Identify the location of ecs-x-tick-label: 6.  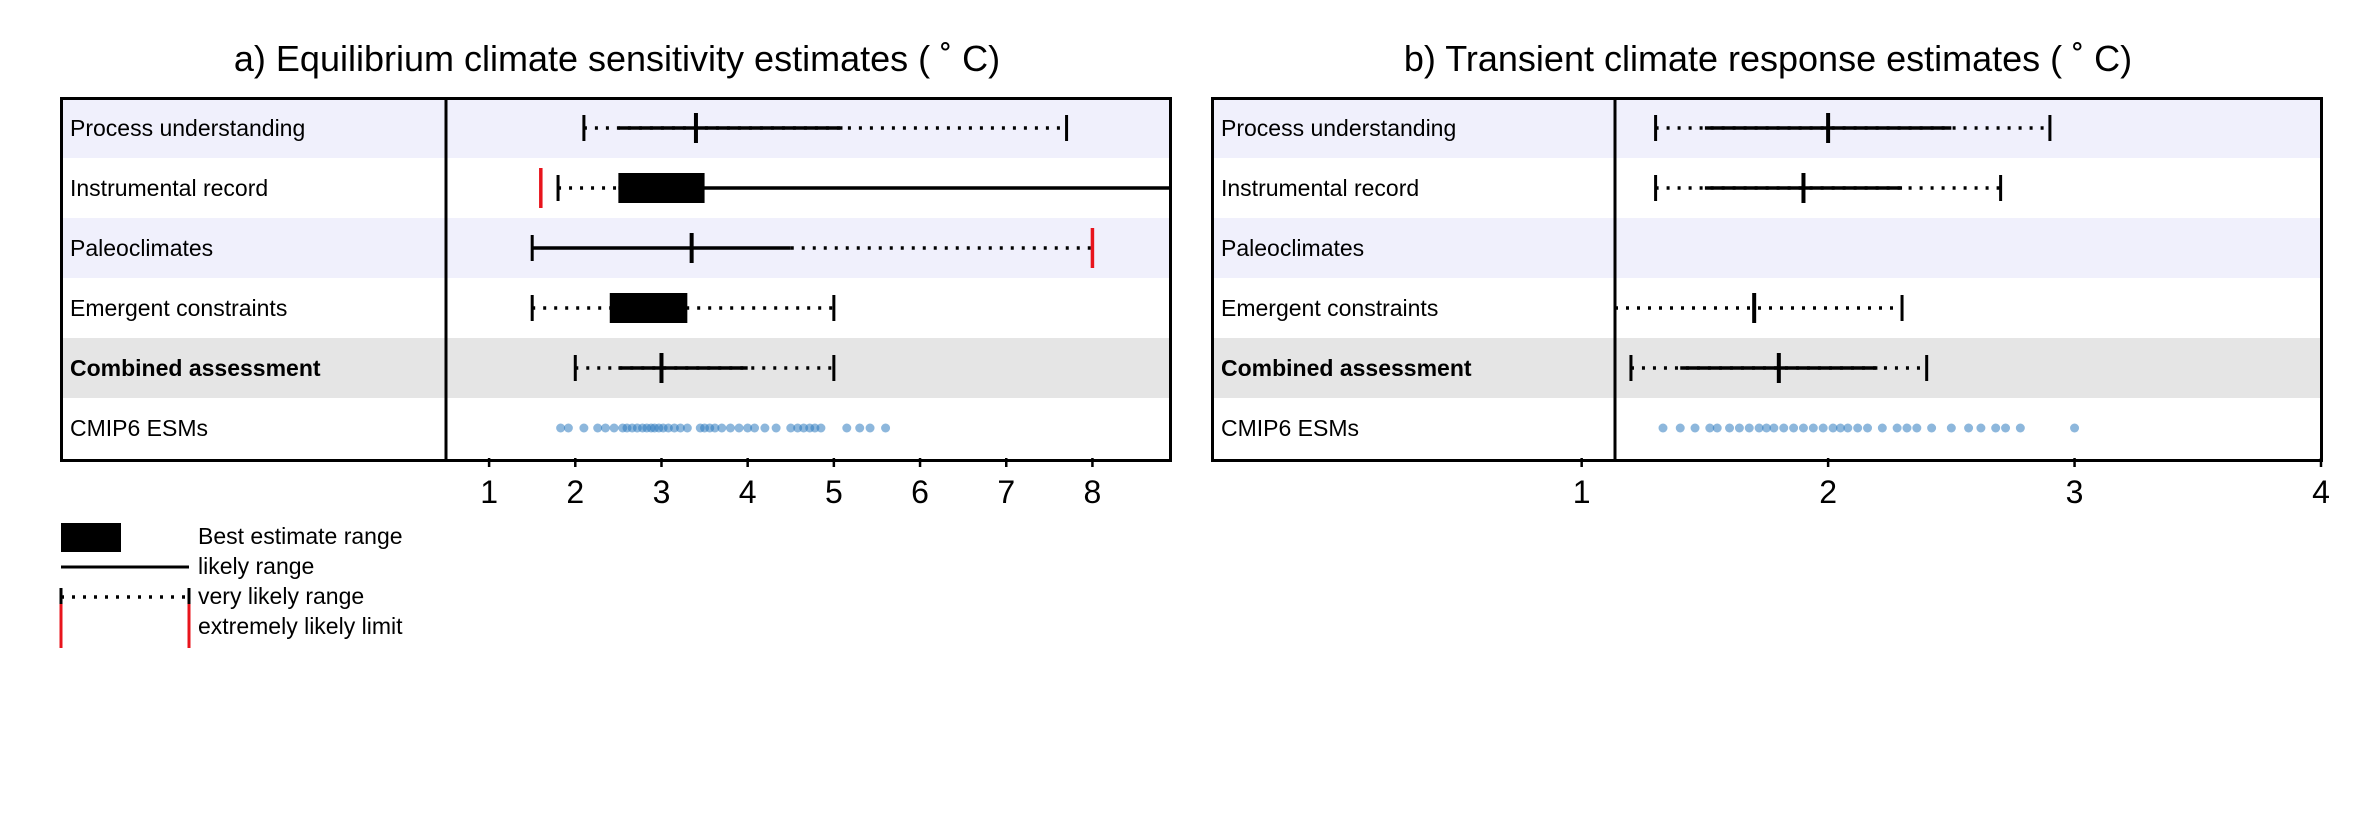
(920, 492).